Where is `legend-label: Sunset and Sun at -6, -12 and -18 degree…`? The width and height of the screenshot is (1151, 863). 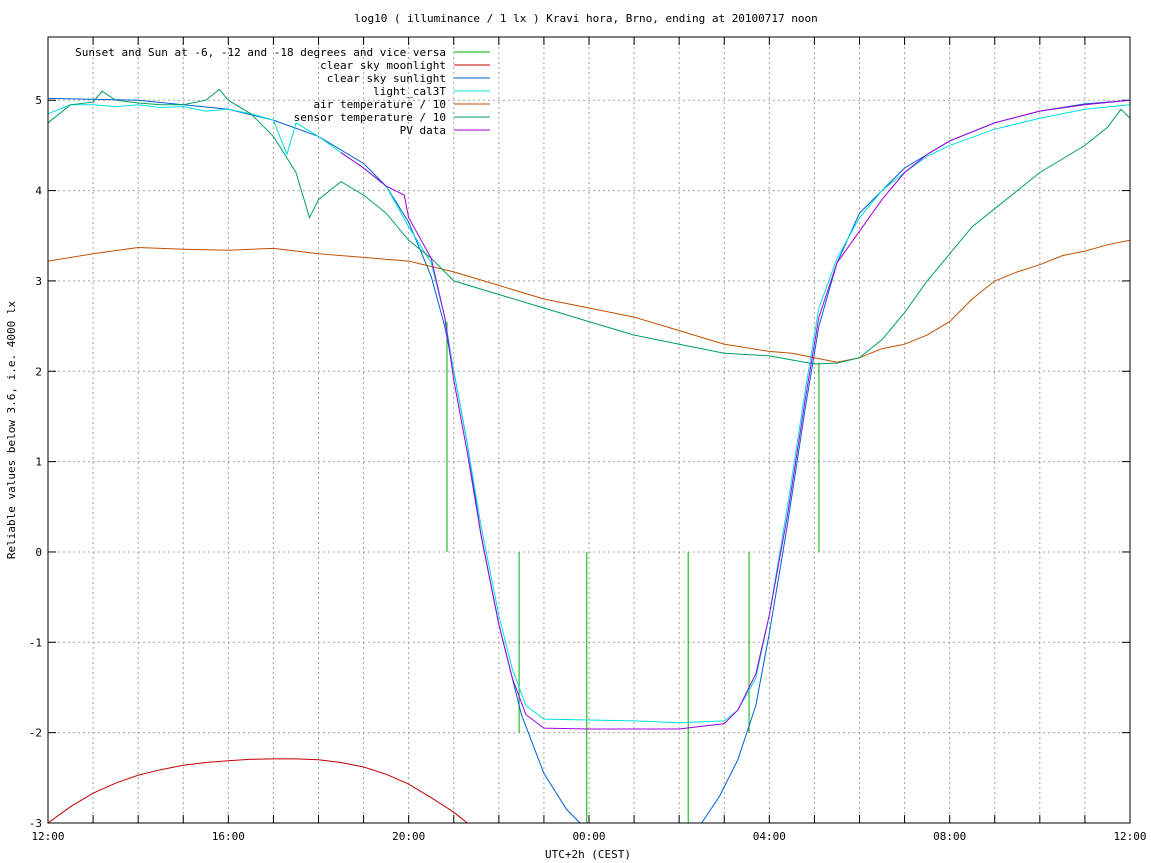
legend-label: Sunset and Sun at -6, -12 and -18 degree… is located at coordinates (260, 52).